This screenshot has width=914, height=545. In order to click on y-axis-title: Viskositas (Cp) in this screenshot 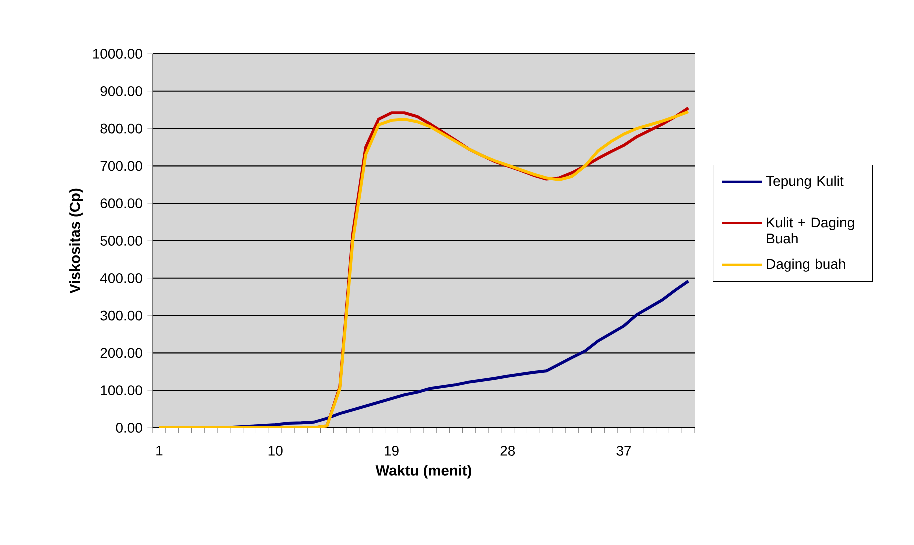, I will do `click(77, 241)`.